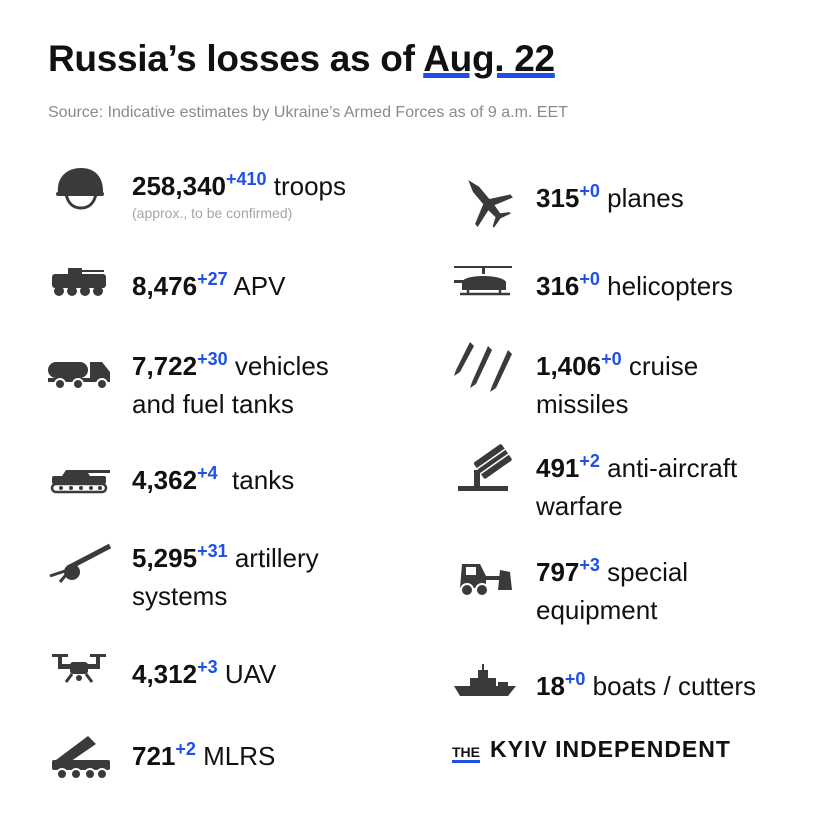  I want to click on tanks-label: tanks, so click(256, 480).